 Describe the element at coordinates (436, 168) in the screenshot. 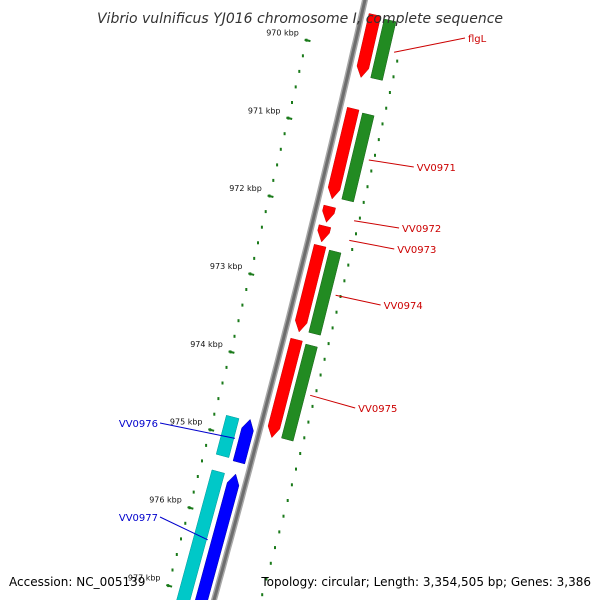

I see `gene-label: VV0971` at that location.